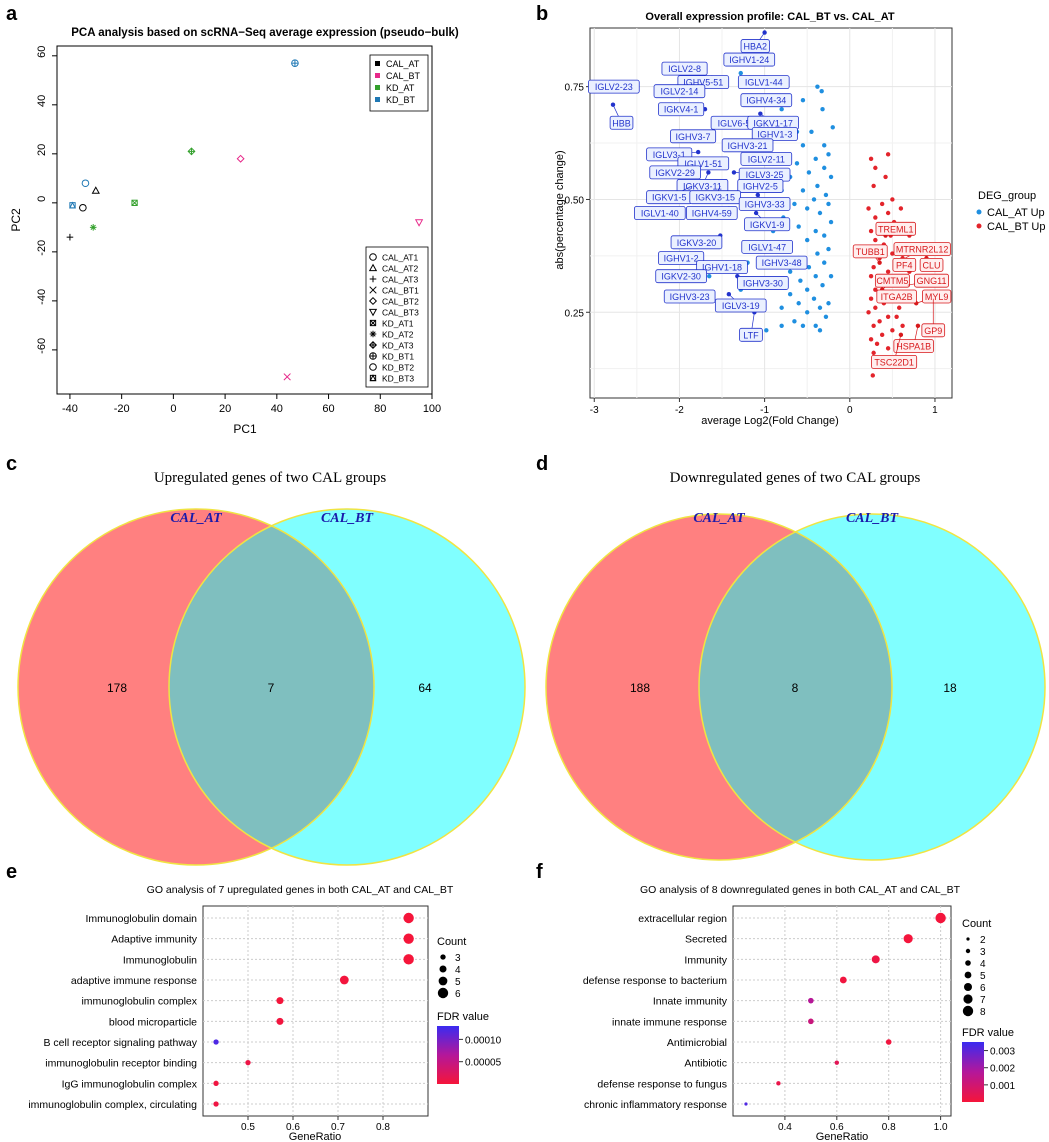 Image resolution: width=1049 pixels, height=1142 pixels. I want to click on panel-letter-d: d, so click(542, 464).